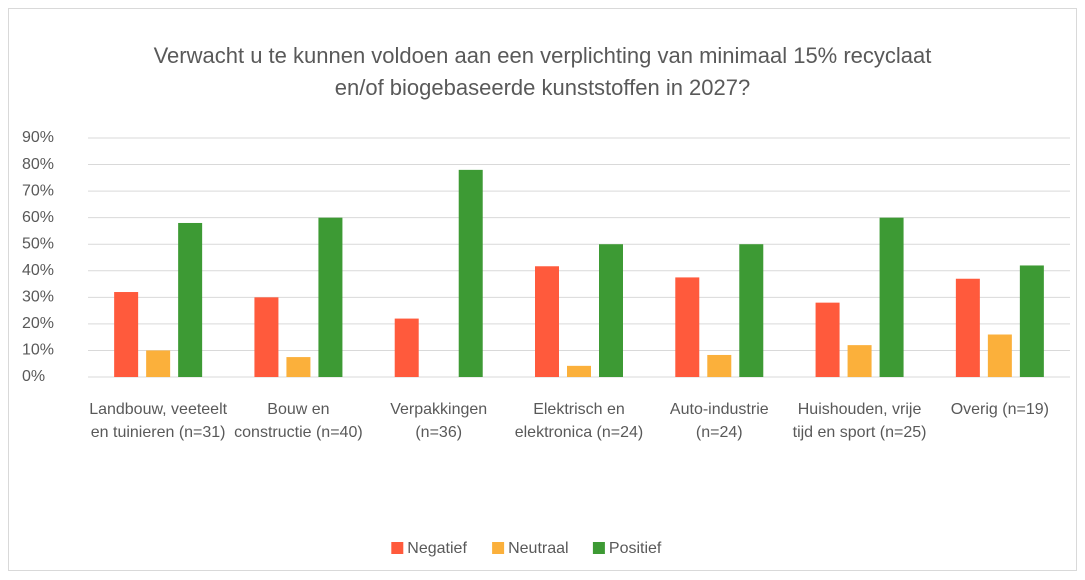  What do you see at coordinates (38, 164) in the screenshot?
I see `y-tick-label: 80%` at bounding box center [38, 164].